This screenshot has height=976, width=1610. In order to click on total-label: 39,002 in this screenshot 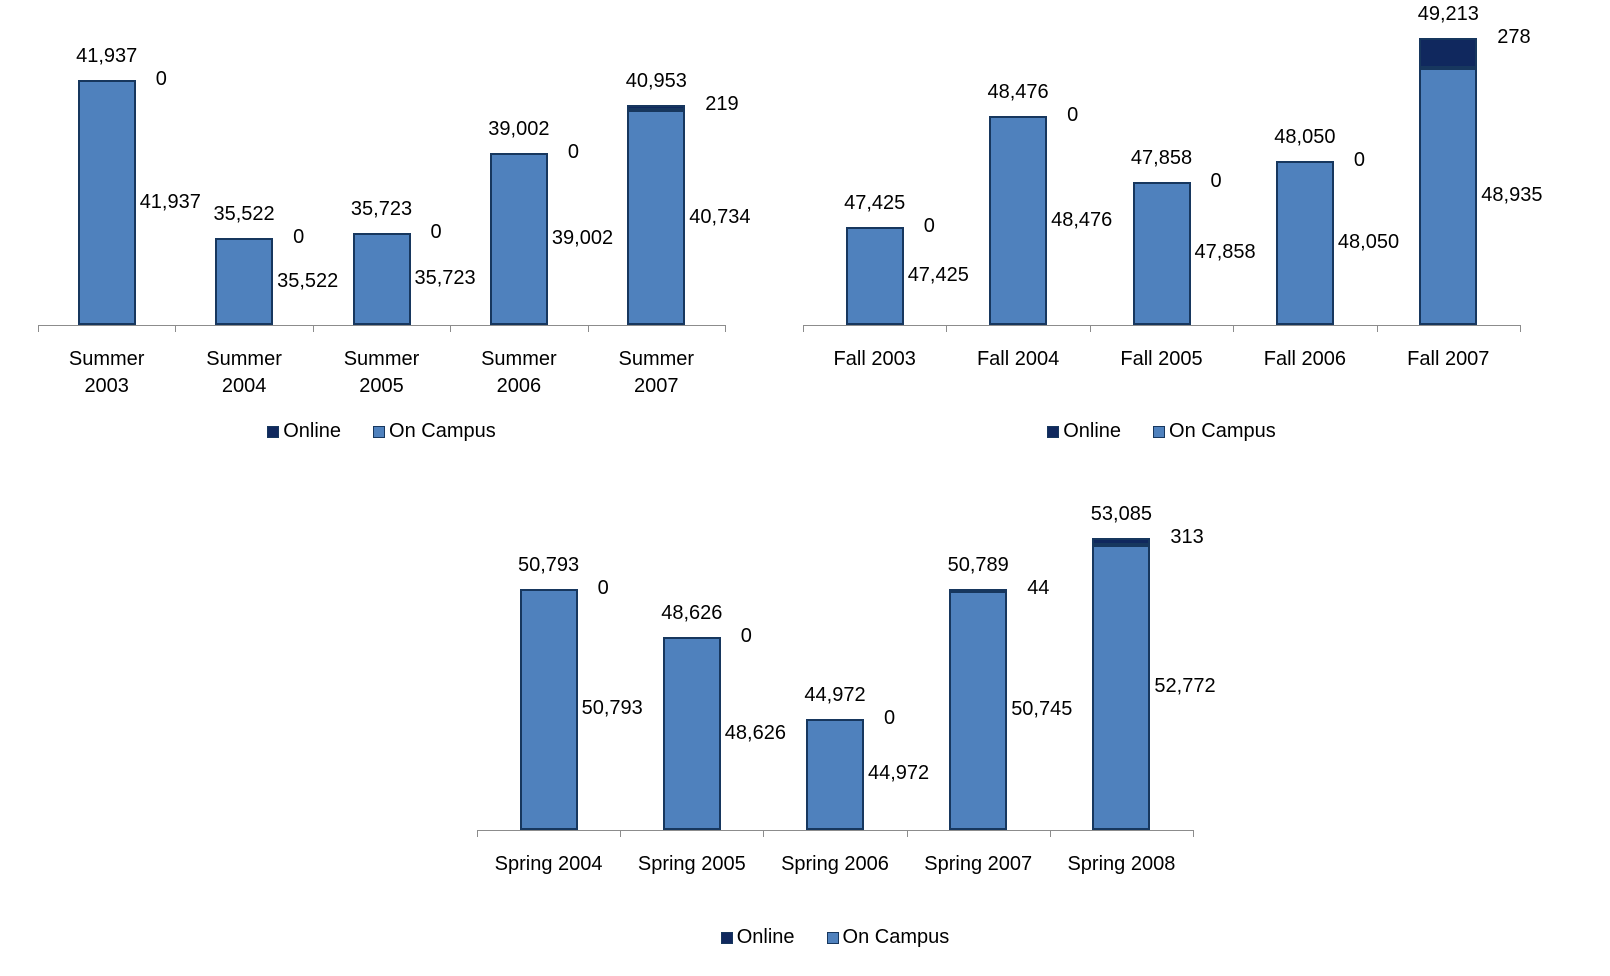, I will do `click(519, 128)`.